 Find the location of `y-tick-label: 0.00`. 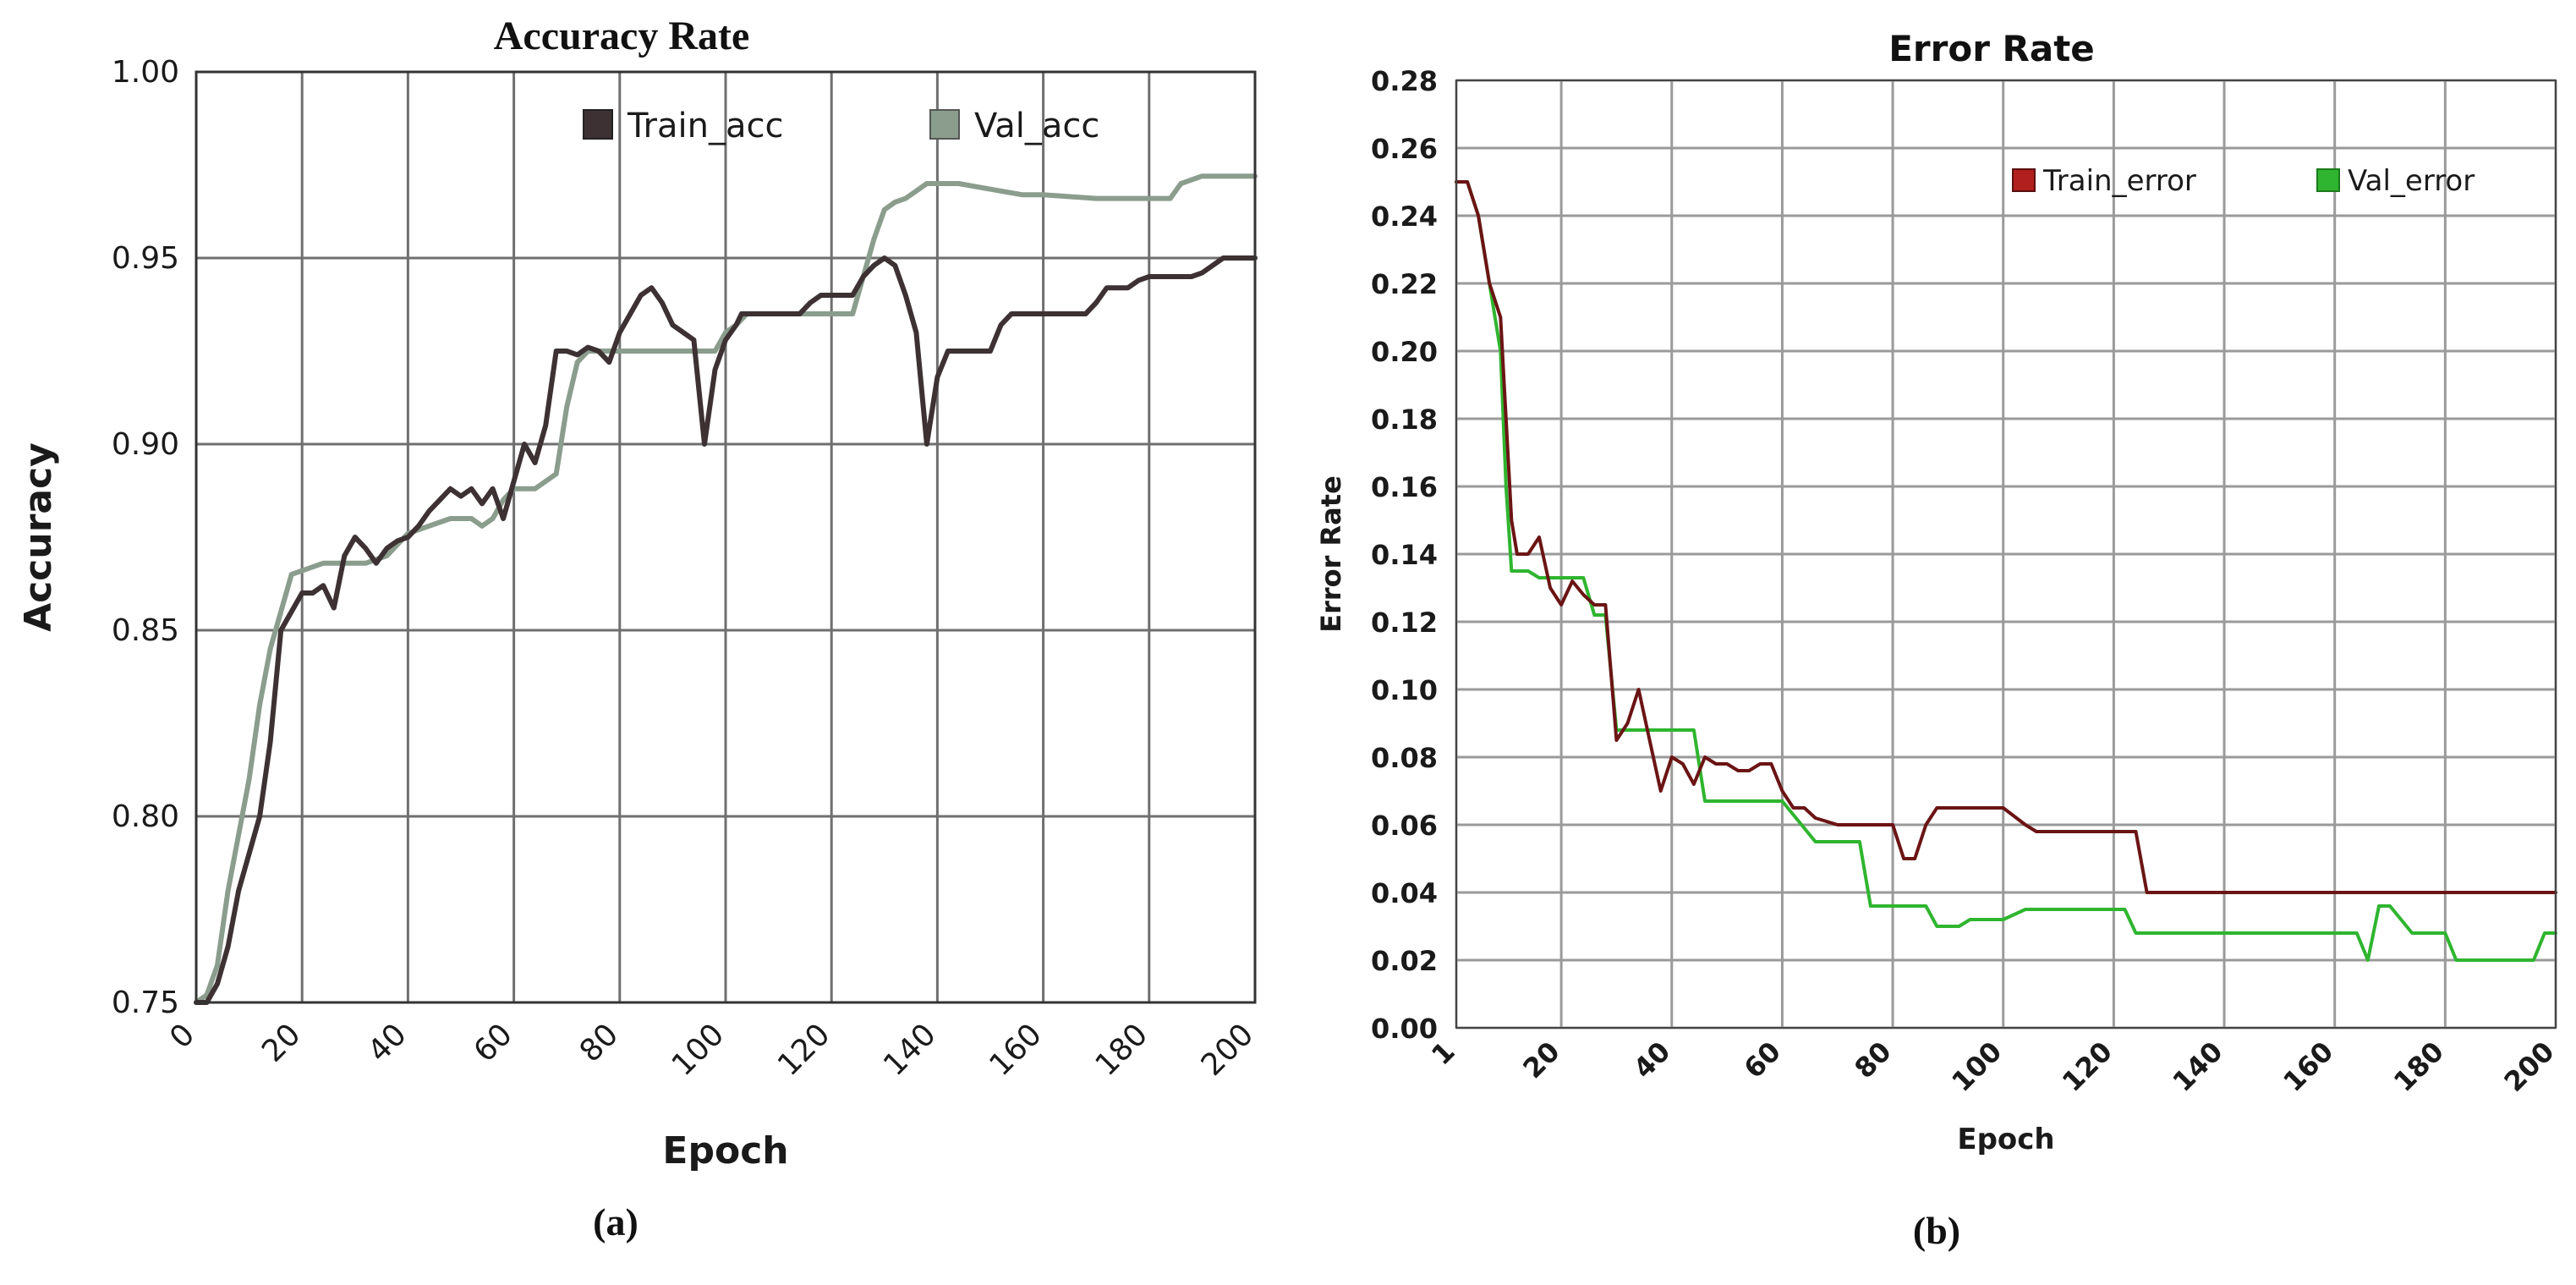

y-tick-label: 0.00 is located at coordinates (1404, 1029).